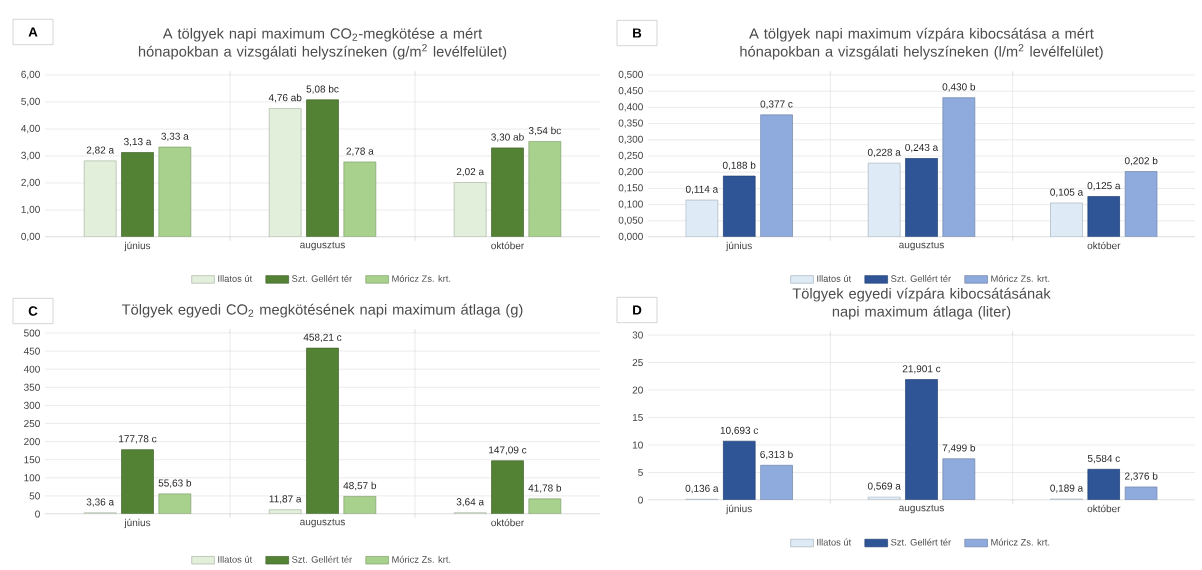 The width and height of the screenshot is (1202, 570). I want to click on y-tick-label: 0, so click(37, 514).